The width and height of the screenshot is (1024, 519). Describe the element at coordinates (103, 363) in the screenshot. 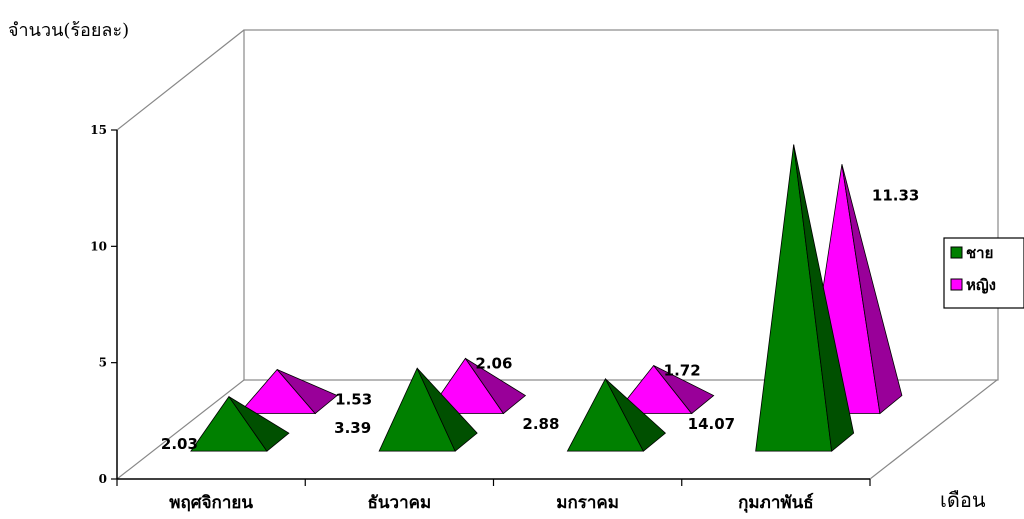

I see `y-tick-label: 5` at that location.